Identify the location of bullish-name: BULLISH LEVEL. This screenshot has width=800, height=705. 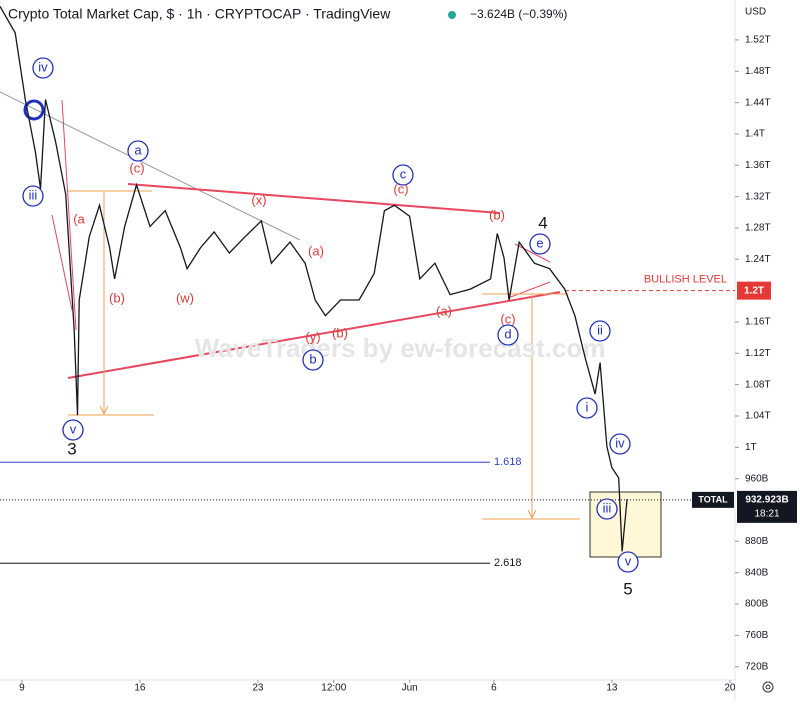
(685, 280).